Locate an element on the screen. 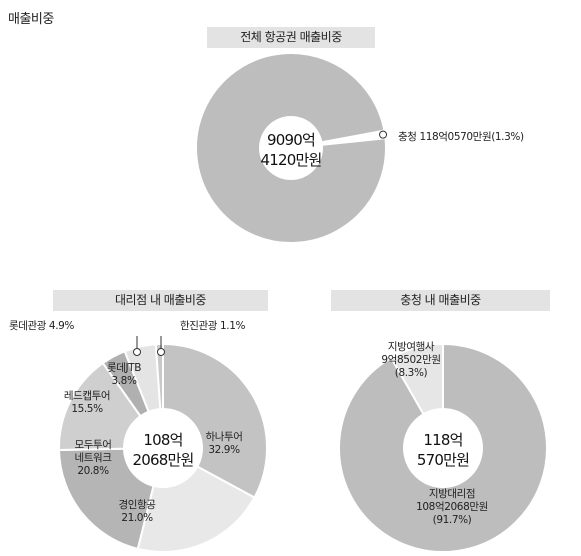 This screenshot has height=556, width=581. chart-1-center-hole is located at coordinates (291, 148).